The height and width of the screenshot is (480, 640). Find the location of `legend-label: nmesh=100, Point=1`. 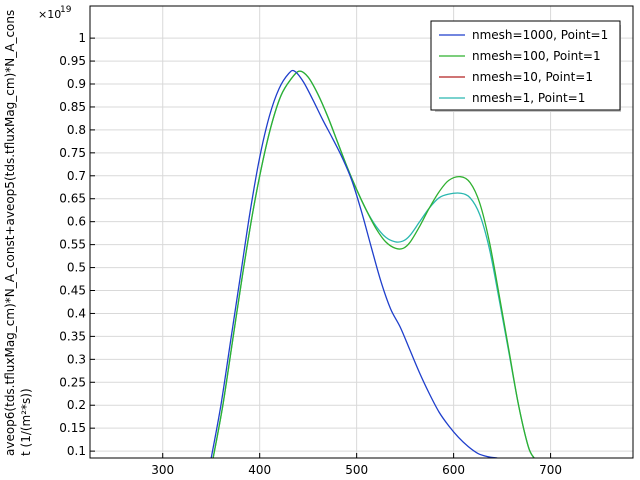

legend-label: nmesh=100, Point=1 is located at coordinates (536, 56).